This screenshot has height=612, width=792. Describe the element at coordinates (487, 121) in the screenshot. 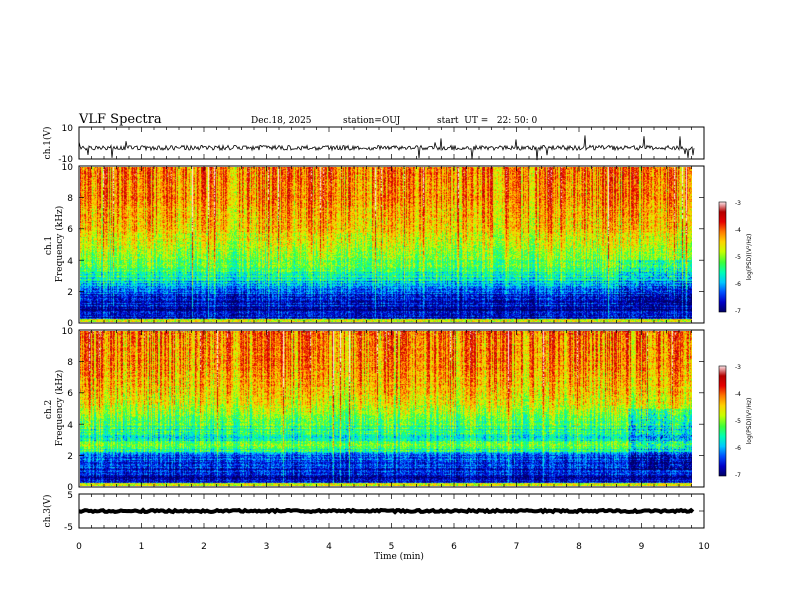

I see `header-start-time: start UT = 22: 50: 0` at that location.